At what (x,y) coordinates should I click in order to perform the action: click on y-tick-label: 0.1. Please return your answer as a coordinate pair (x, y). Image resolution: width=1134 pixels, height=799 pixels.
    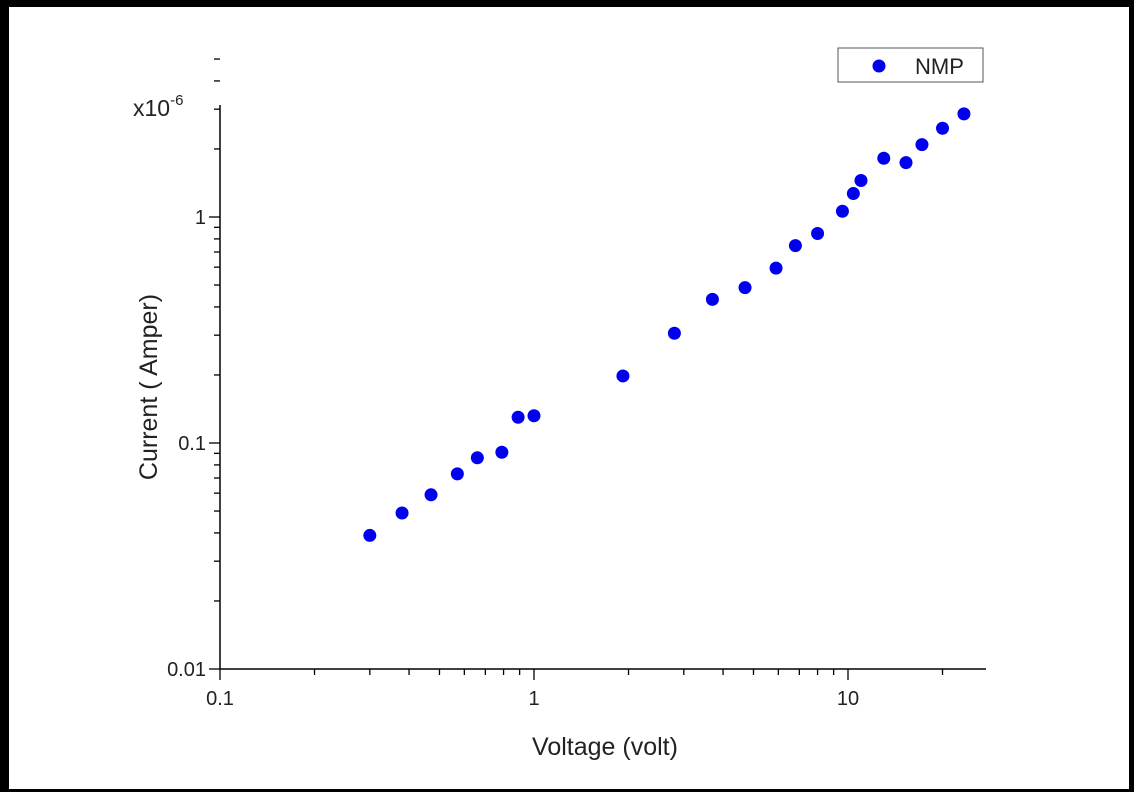
    Looking at the image, I should click on (192, 444).